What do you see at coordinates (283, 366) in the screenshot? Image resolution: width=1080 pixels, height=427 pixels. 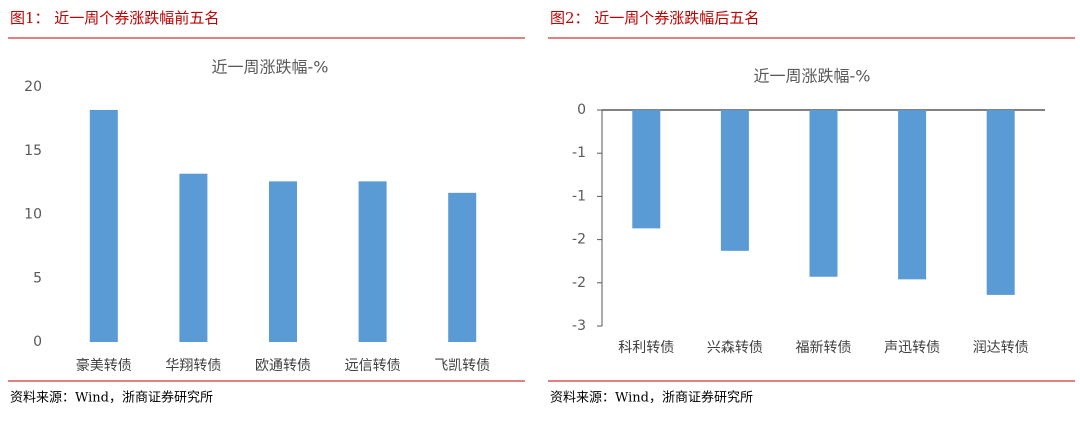 I see `x-tick-label: 欧通转债` at bounding box center [283, 366].